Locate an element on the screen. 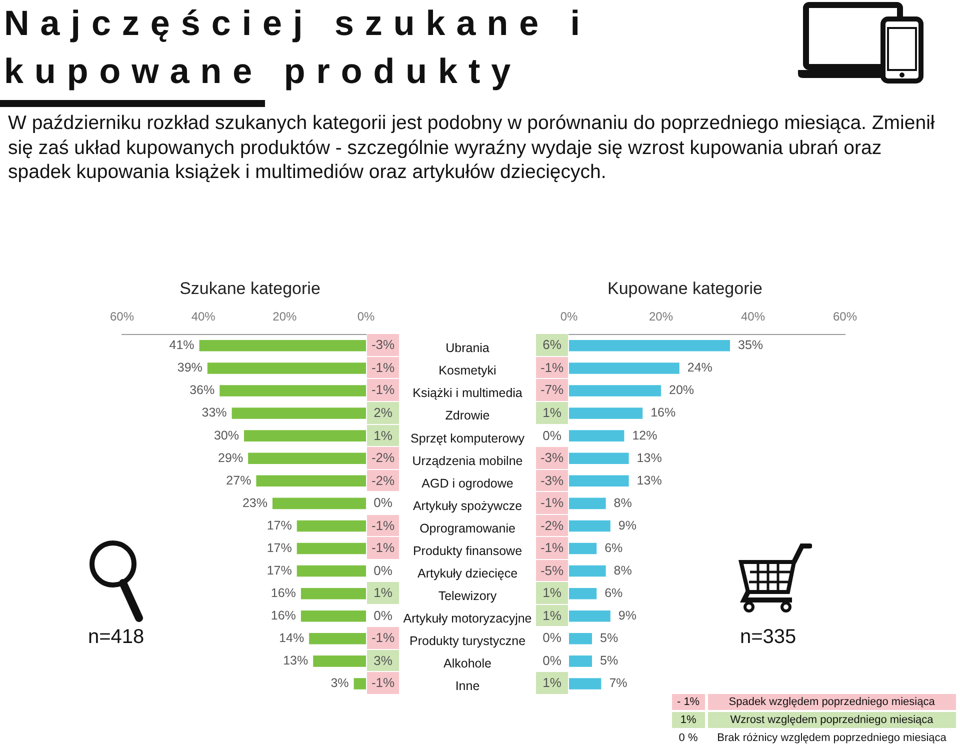  text: Najczęściej szukane i kupowane produkty is located at coordinates (298, 48).